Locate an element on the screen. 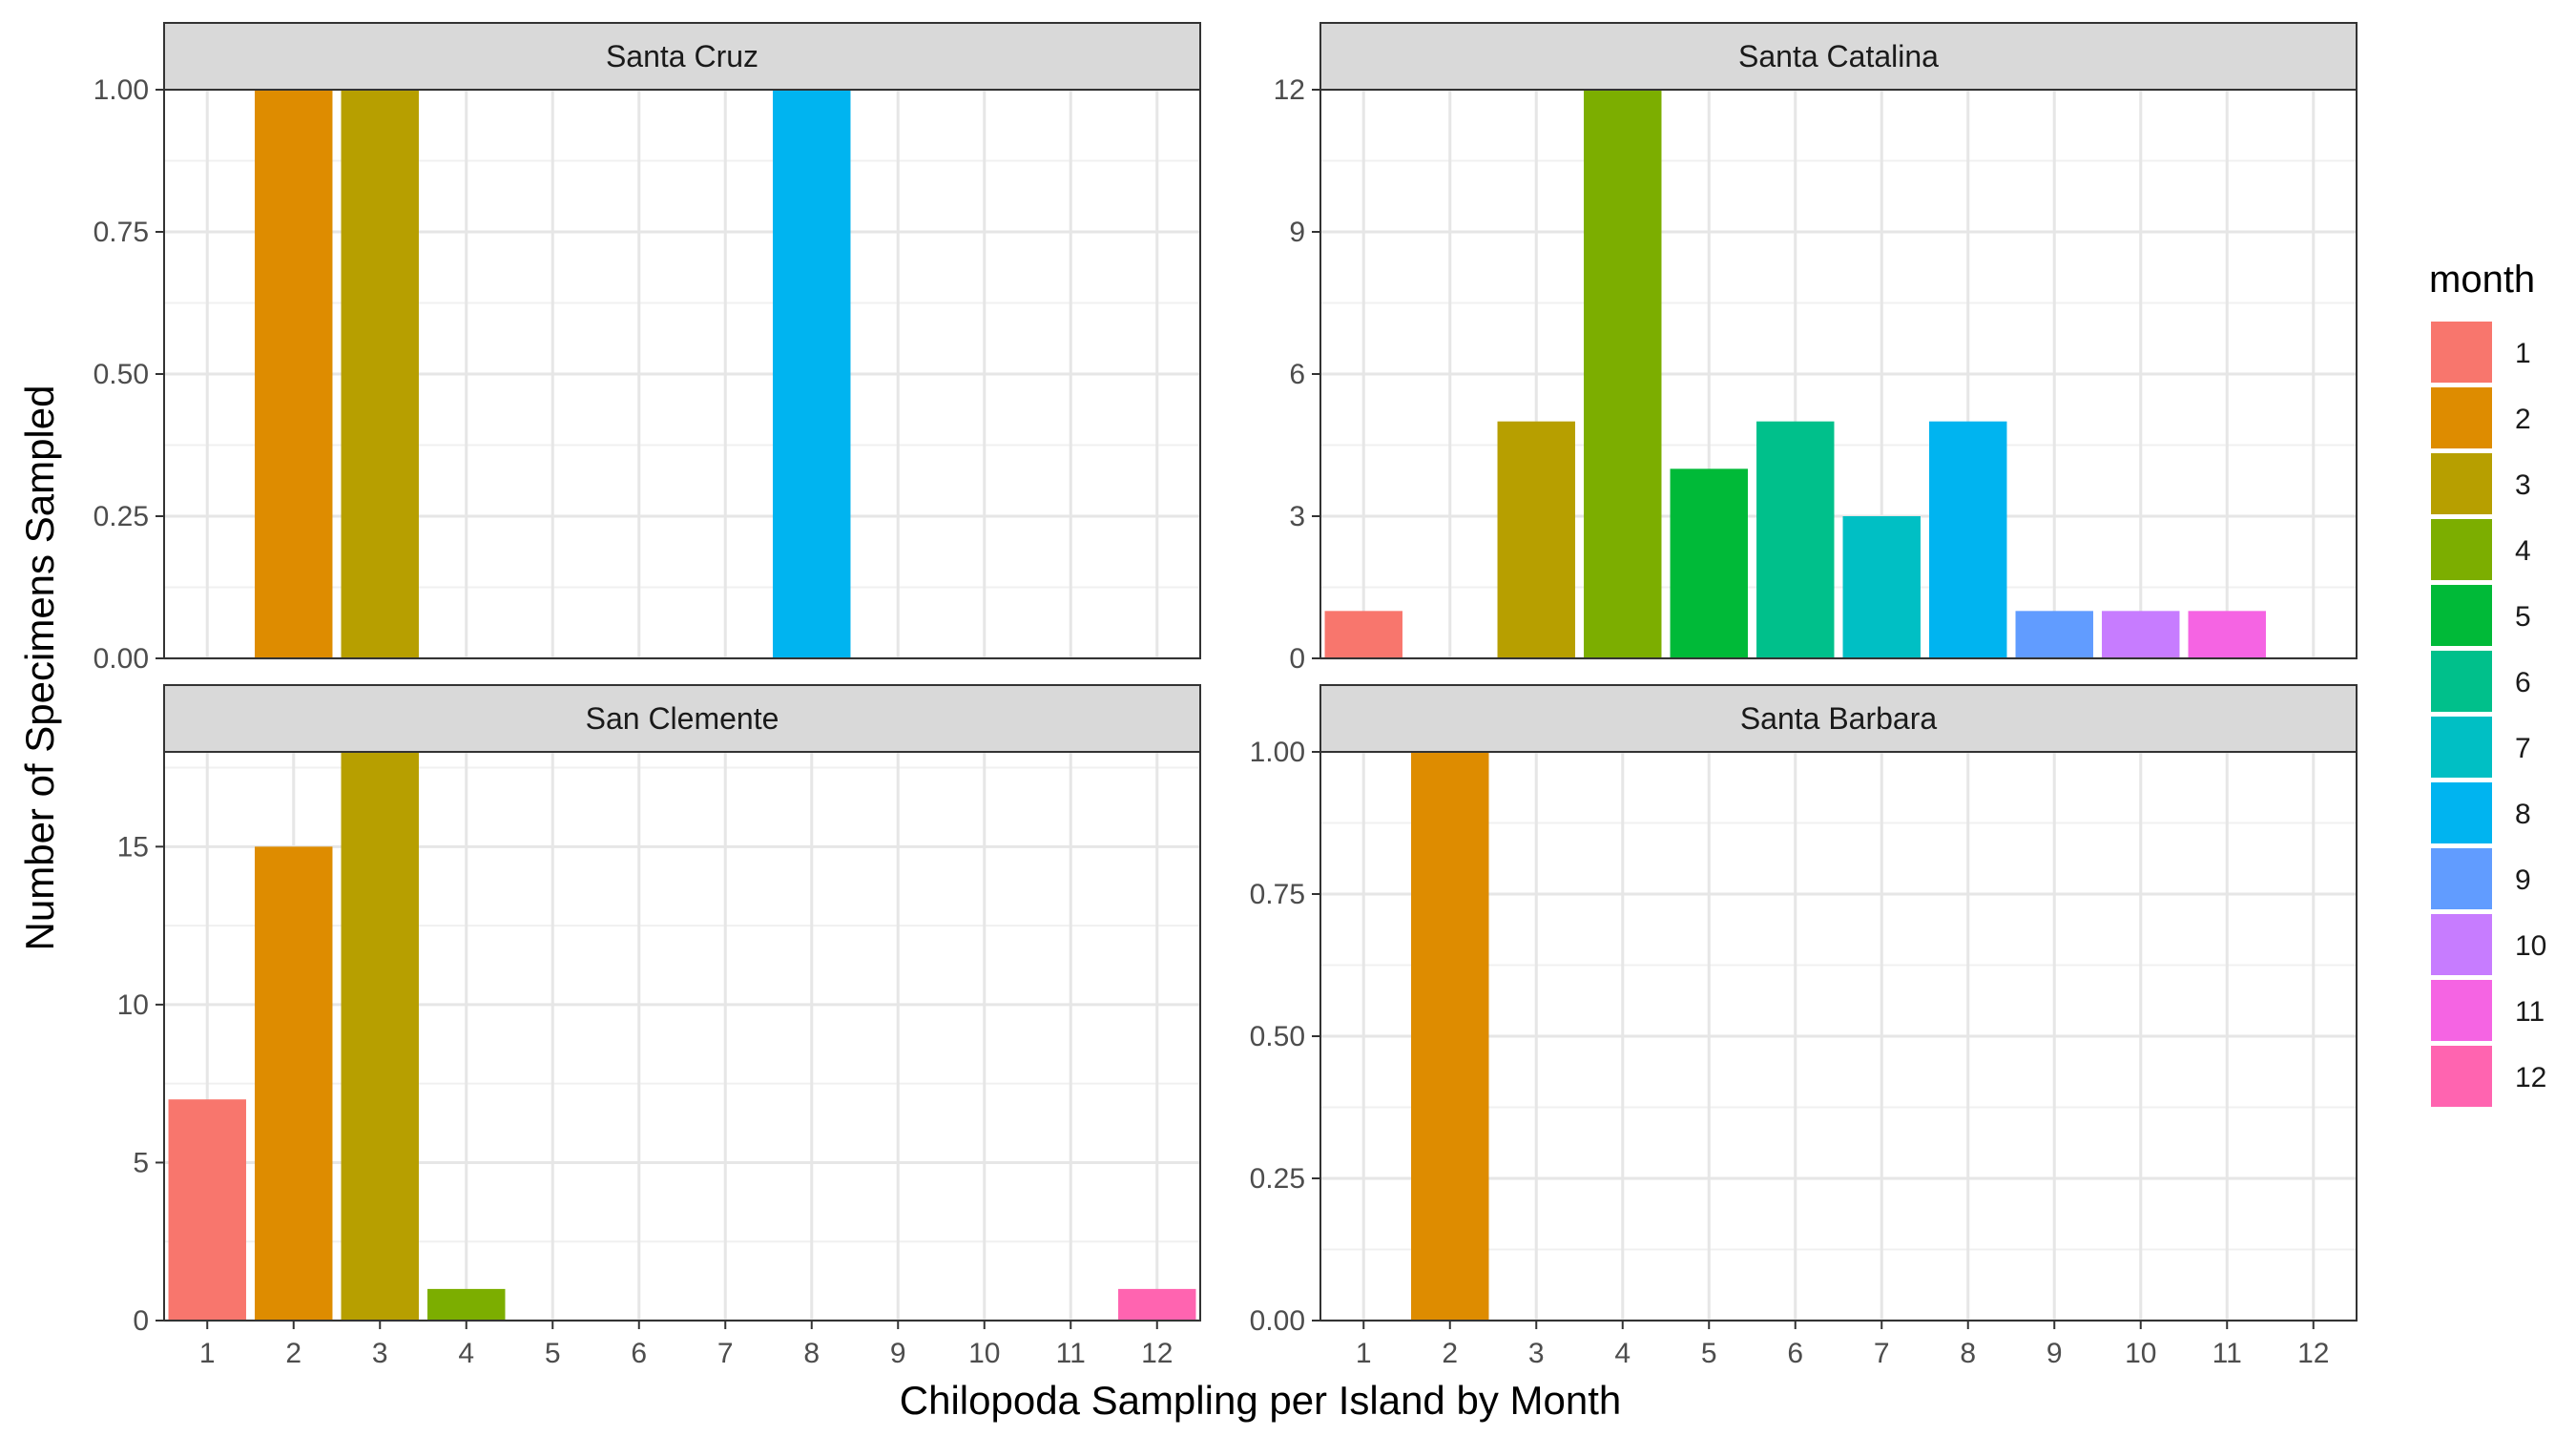 This screenshot has height=1436, width=2576. legend-label: 3 is located at coordinates (2523, 485).